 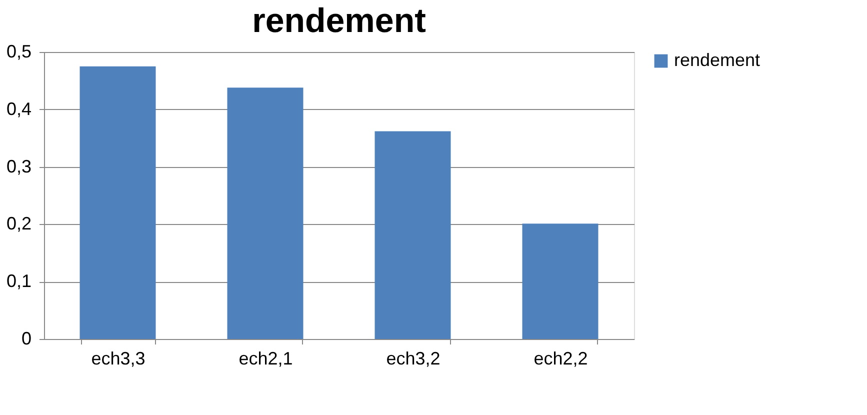 I want to click on legend-label: rendement, so click(x=717, y=60).